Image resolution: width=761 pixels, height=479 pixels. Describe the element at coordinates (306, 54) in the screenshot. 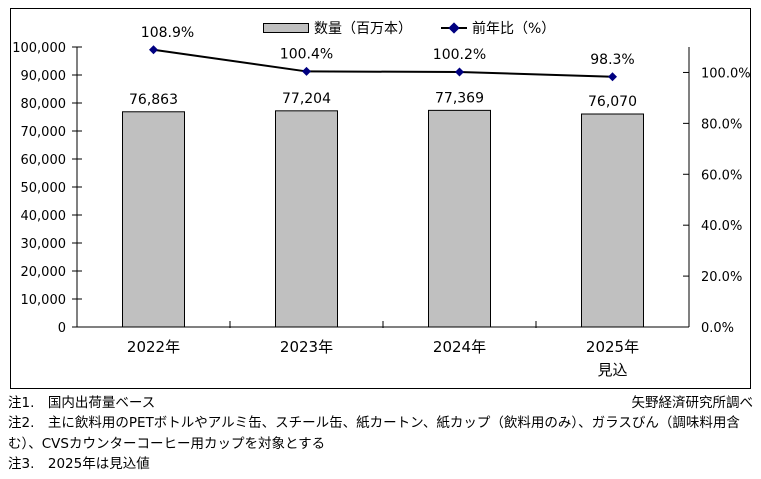

I see `yoy-value-label: 100.4%` at that location.